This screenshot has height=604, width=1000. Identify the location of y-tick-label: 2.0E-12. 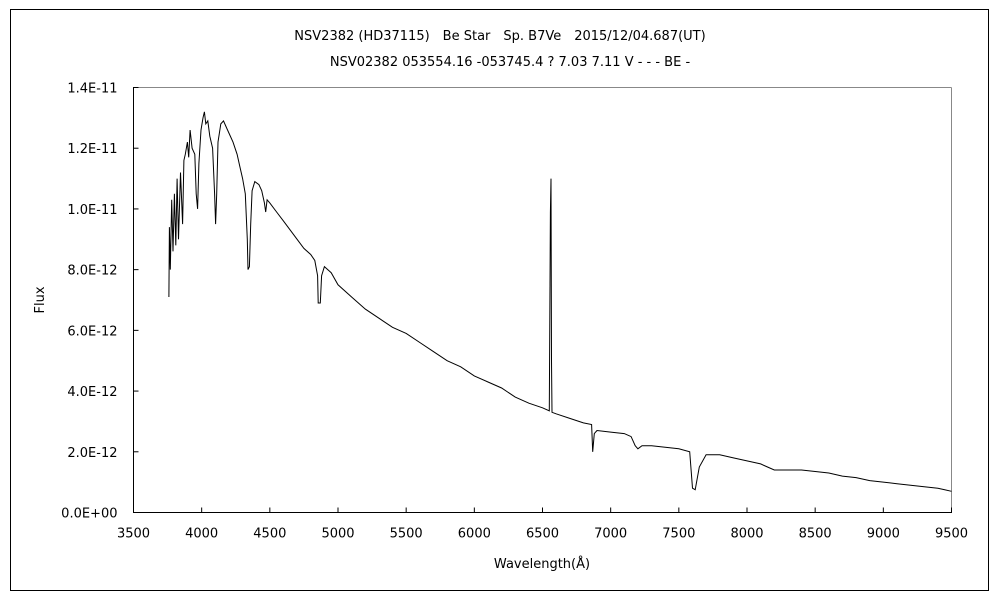
(92, 453).